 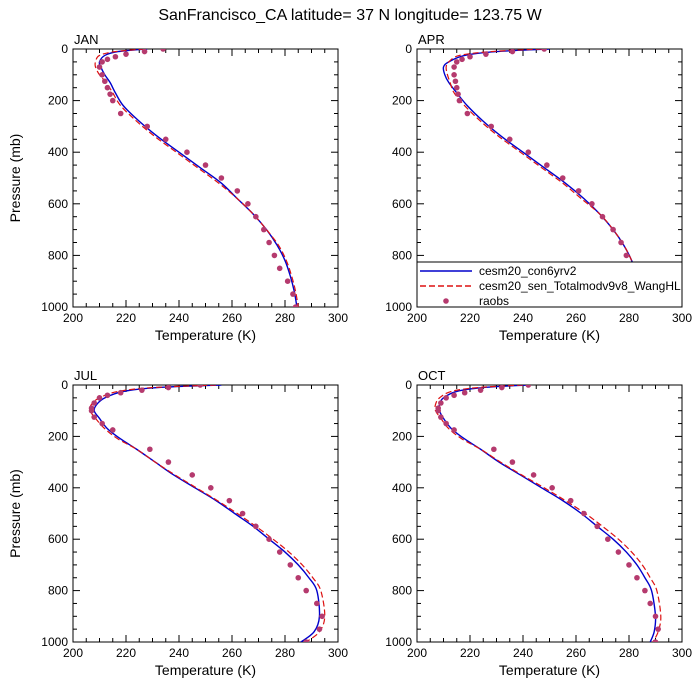 I want to click on plot-frame, so click(x=549, y=513).